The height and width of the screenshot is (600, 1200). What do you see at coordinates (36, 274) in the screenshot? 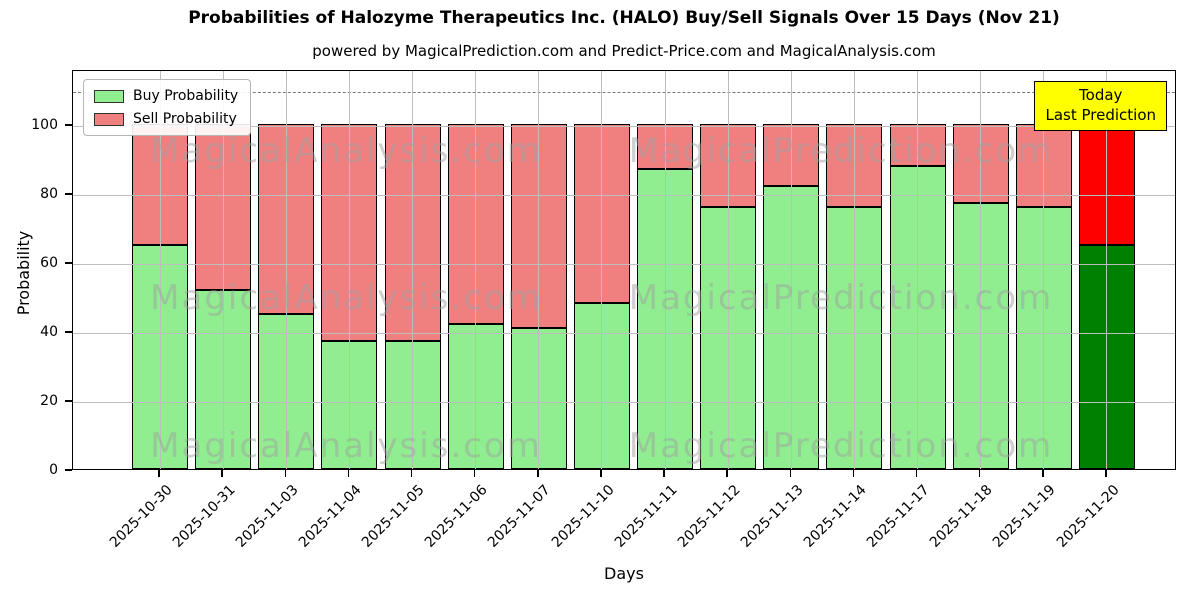
I see `y-axis: 0 20 40 60 80 100` at bounding box center [36, 274].